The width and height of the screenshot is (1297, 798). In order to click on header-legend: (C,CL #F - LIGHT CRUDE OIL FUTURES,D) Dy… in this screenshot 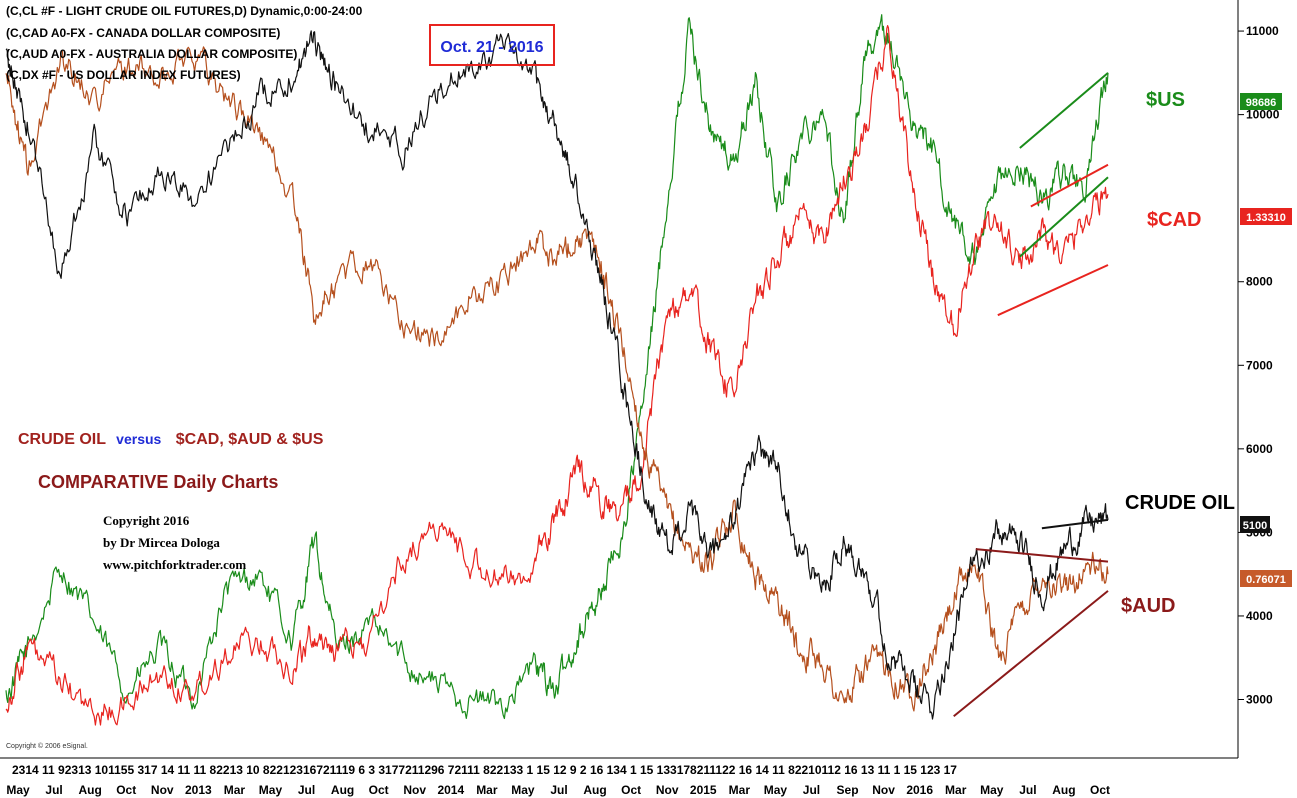, I will do `click(184, 43)`.